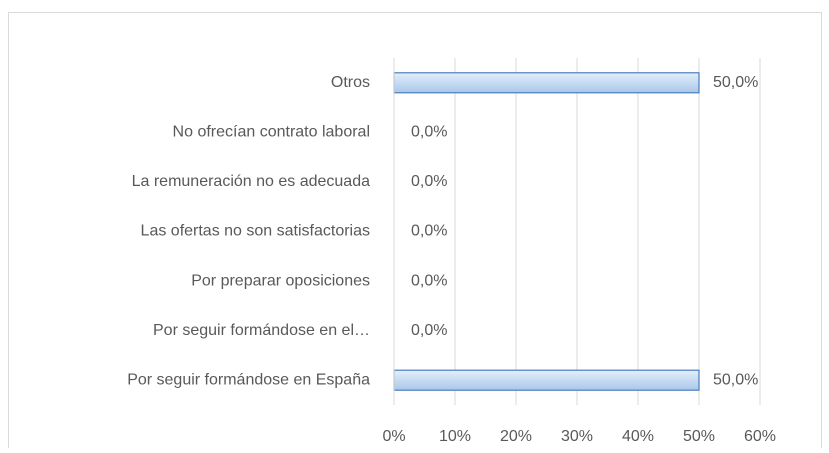 Image resolution: width=829 pixels, height=453 pixels. What do you see at coordinates (280, 280) in the screenshot?
I see `y-tick-label: Por preparar oposiciones` at bounding box center [280, 280].